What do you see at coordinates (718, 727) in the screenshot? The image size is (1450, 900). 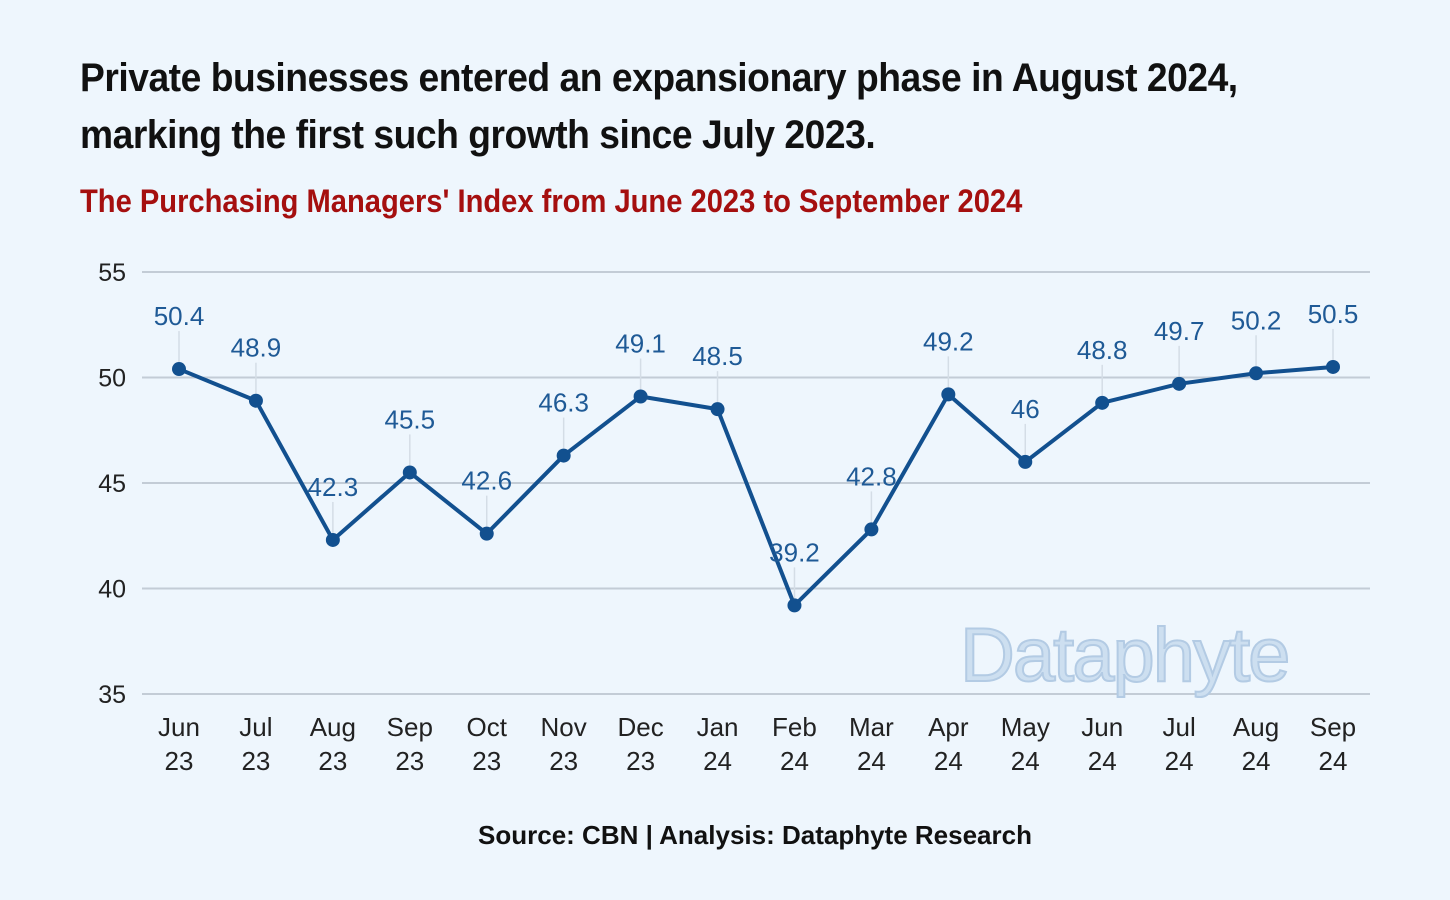 I see `x-tick-label-month: Jan` at bounding box center [718, 727].